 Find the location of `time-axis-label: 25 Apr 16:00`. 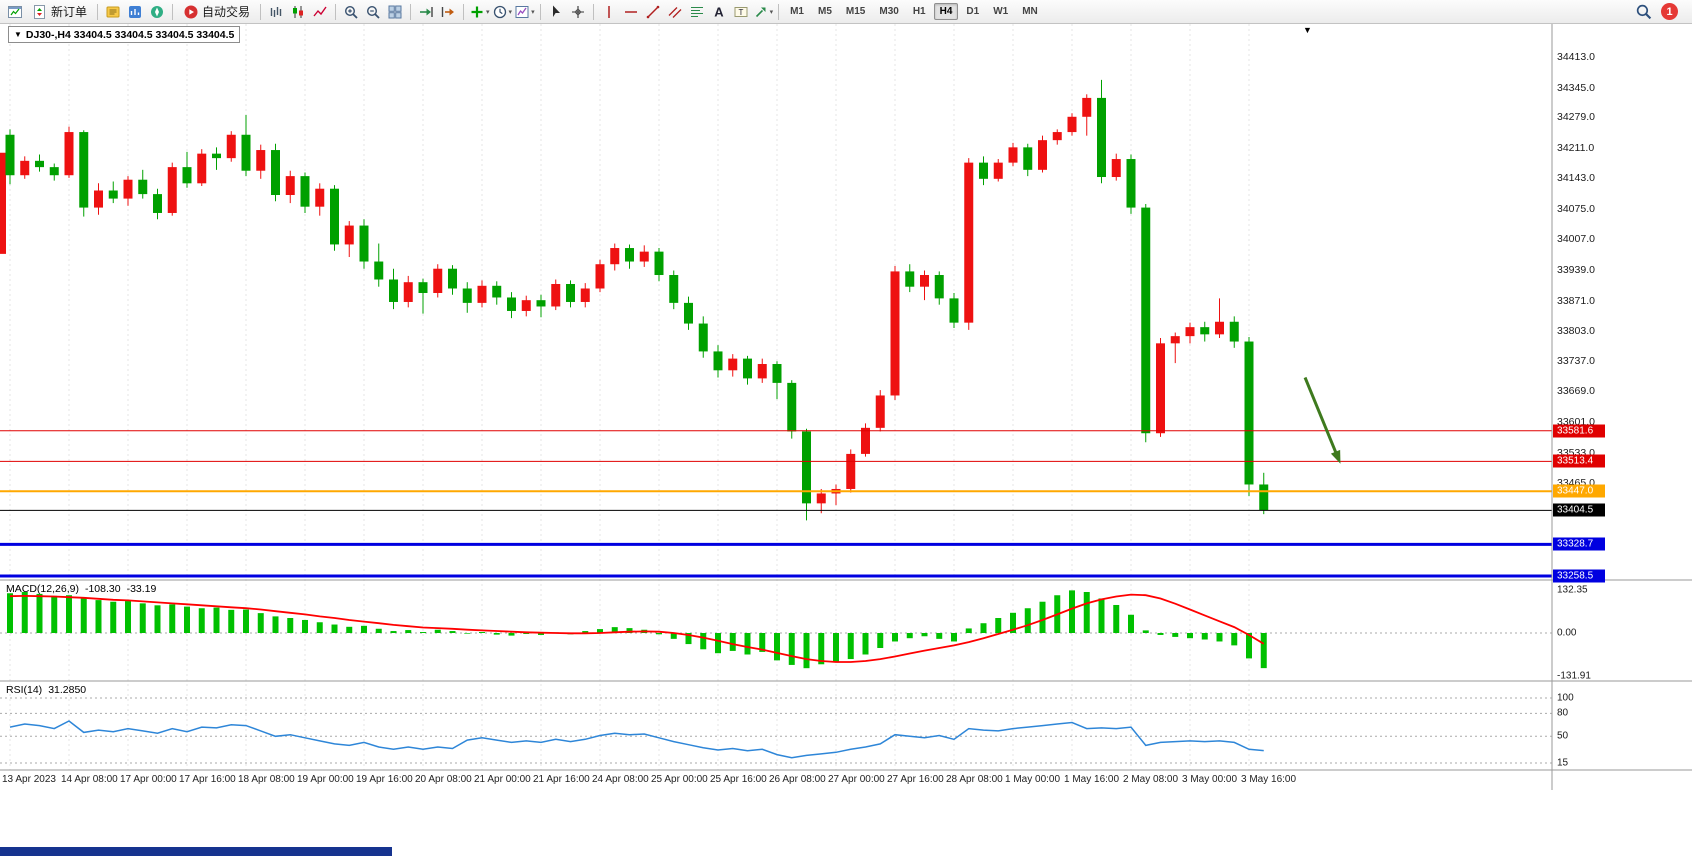

time-axis-label: 25 Apr 16:00 is located at coordinates (738, 779).